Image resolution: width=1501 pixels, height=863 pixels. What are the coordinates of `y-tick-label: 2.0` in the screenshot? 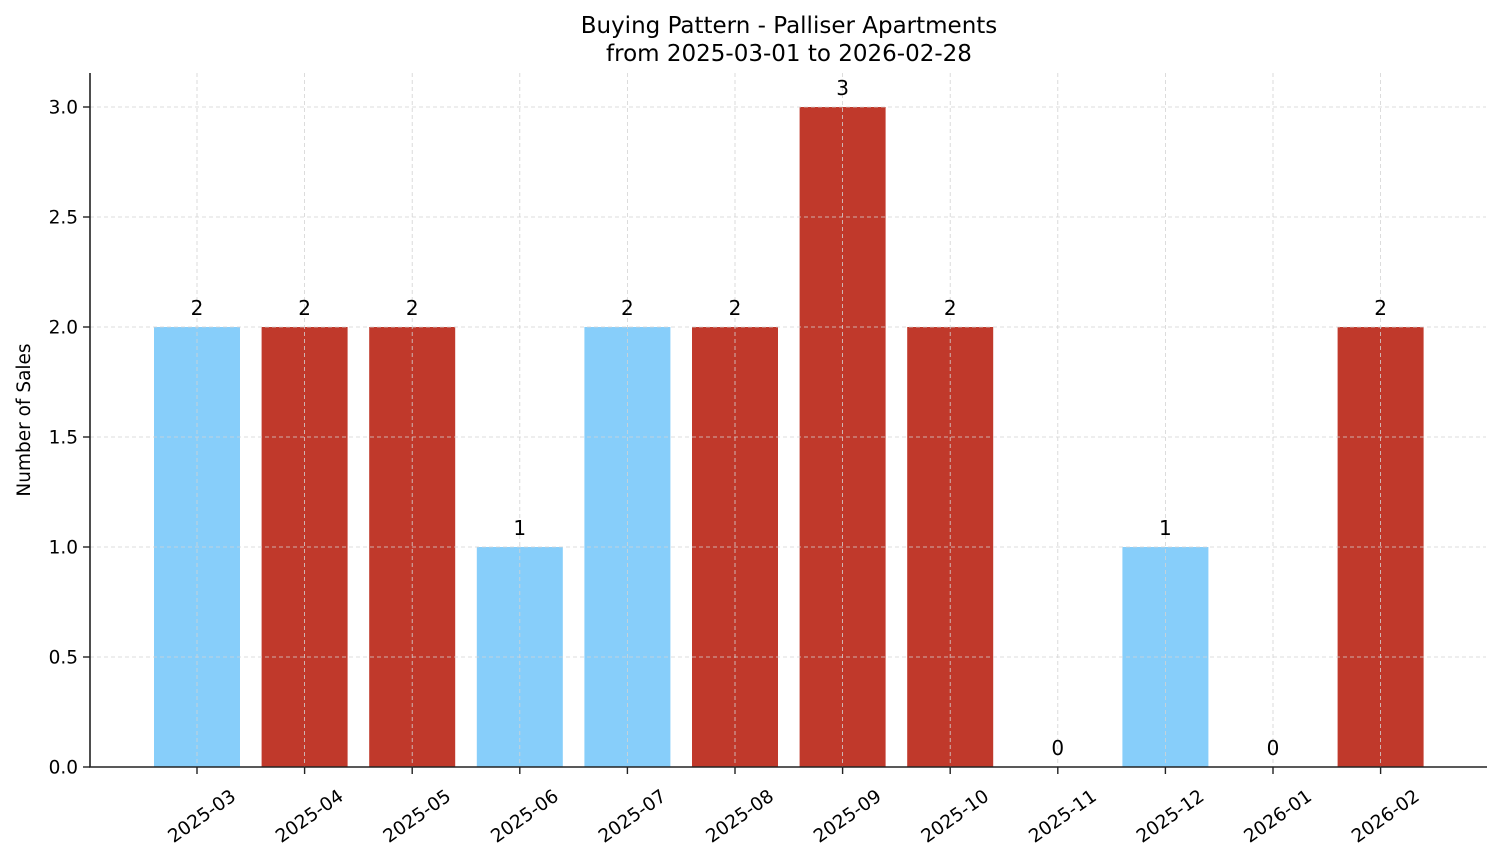 It's located at (63, 328).